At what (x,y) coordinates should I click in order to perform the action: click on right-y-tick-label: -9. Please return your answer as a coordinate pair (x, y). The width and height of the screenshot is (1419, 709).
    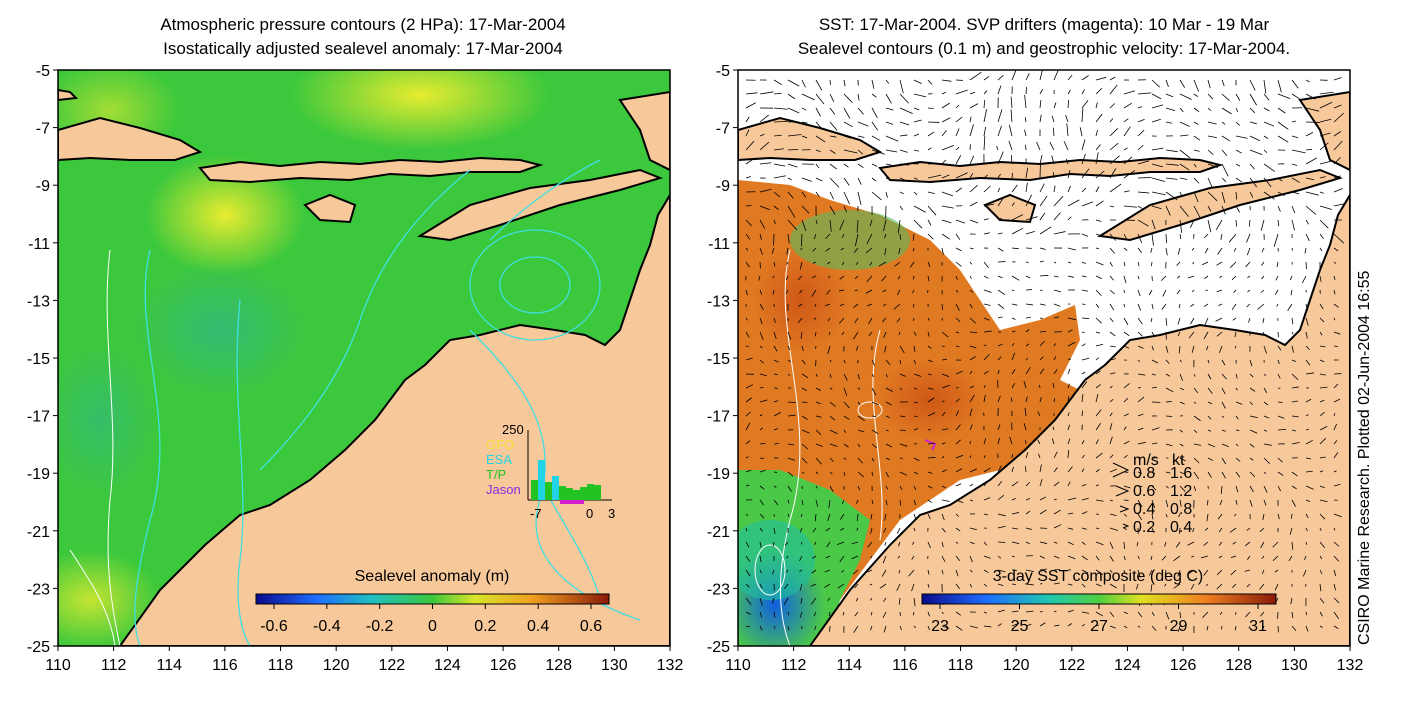
    Looking at the image, I should click on (723, 186).